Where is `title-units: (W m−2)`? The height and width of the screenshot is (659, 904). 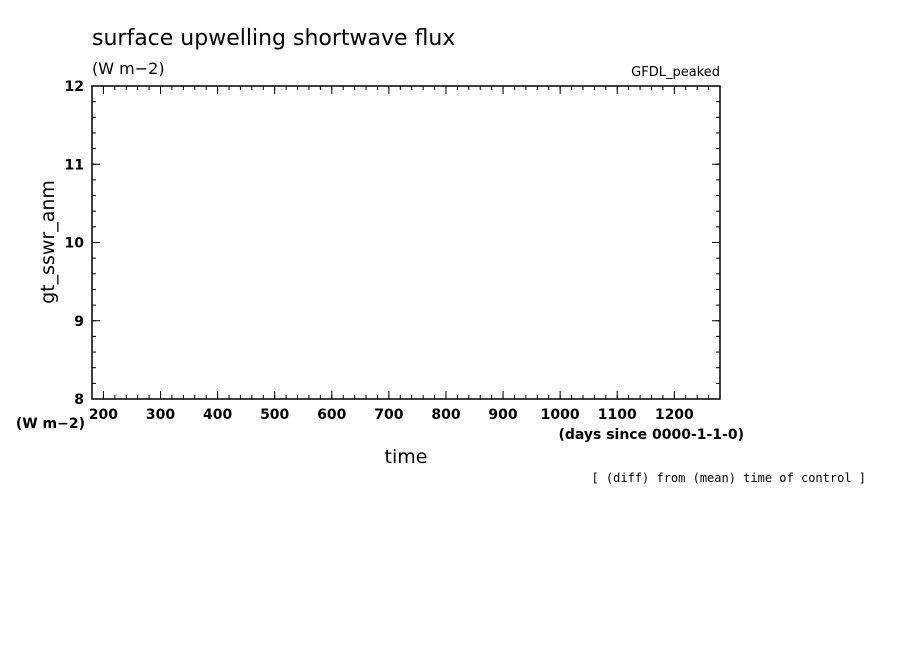 title-units: (W m−2) is located at coordinates (128, 68).